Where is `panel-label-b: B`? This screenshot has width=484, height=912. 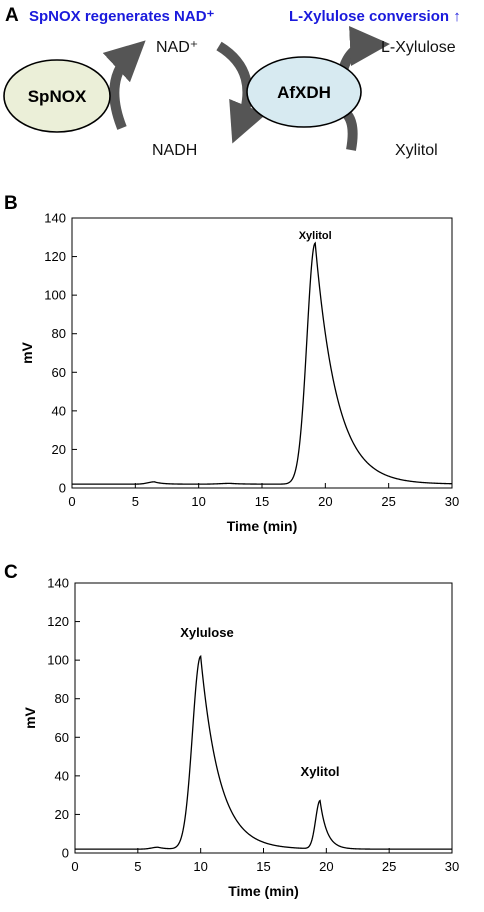 panel-label-b: B is located at coordinates (11, 203).